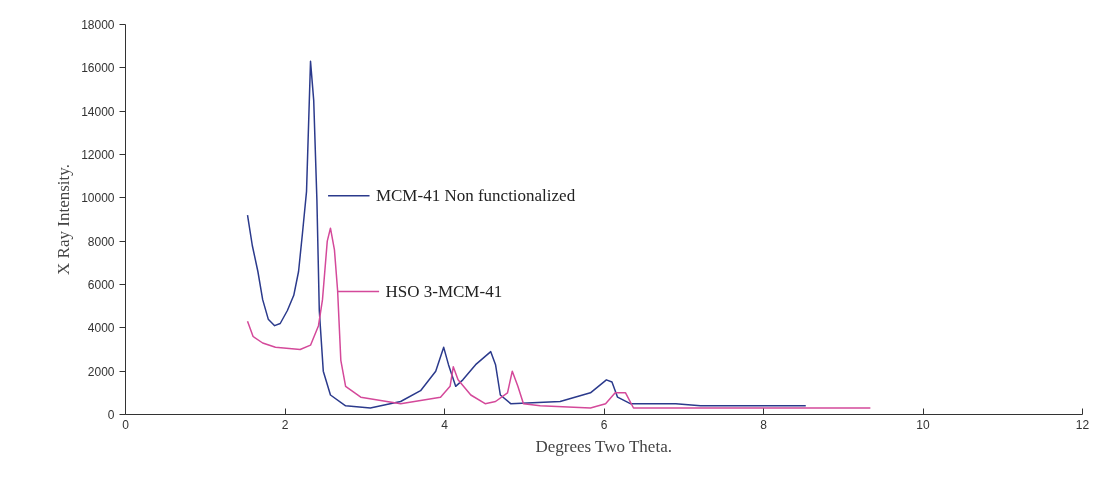  What do you see at coordinates (604, 424) in the screenshot?
I see `x-tick-label: 6` at bounding box center [604, 424].